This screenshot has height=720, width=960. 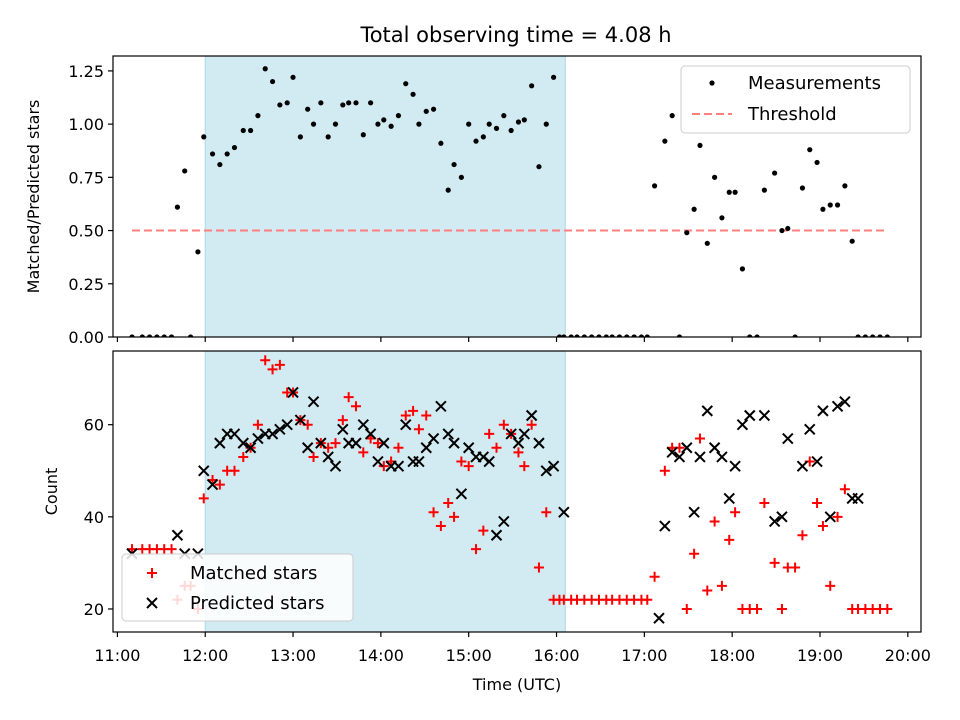 What do you see at coordinates (51, 492) in the screenshot?
I see `y-axis-label: Count` at bounding box center [51, 492].